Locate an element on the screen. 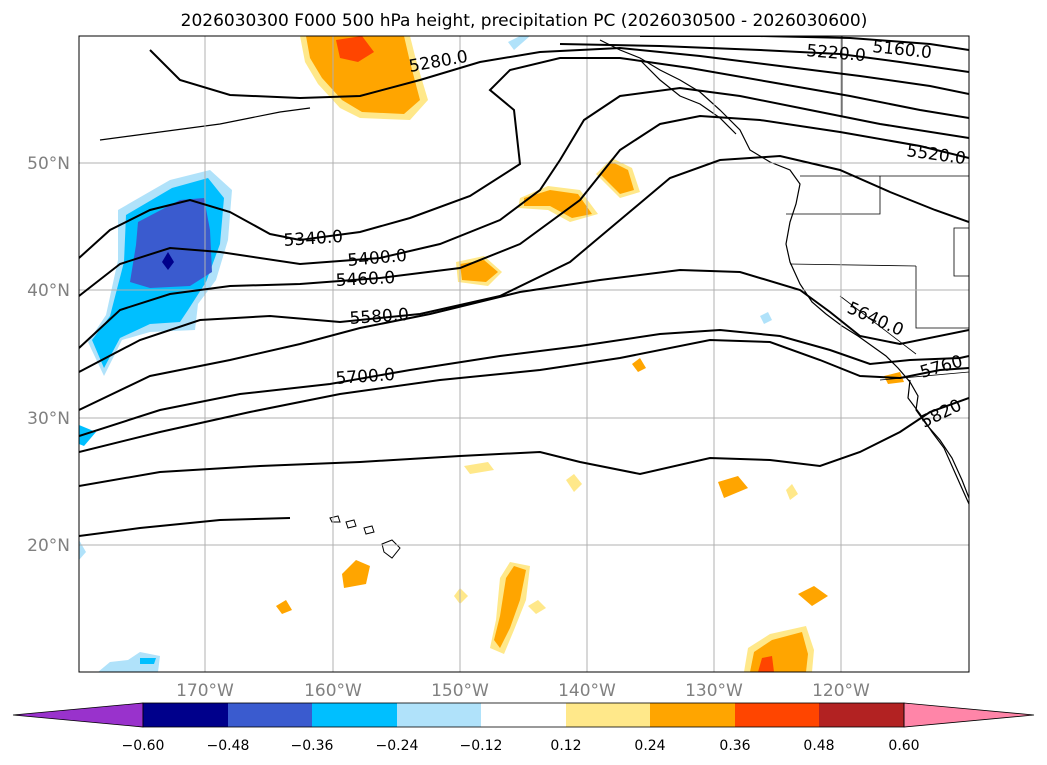 This screenshot has width=1047, height=765. lat-label-30n: 30°N is located at coordinates (48, 419).